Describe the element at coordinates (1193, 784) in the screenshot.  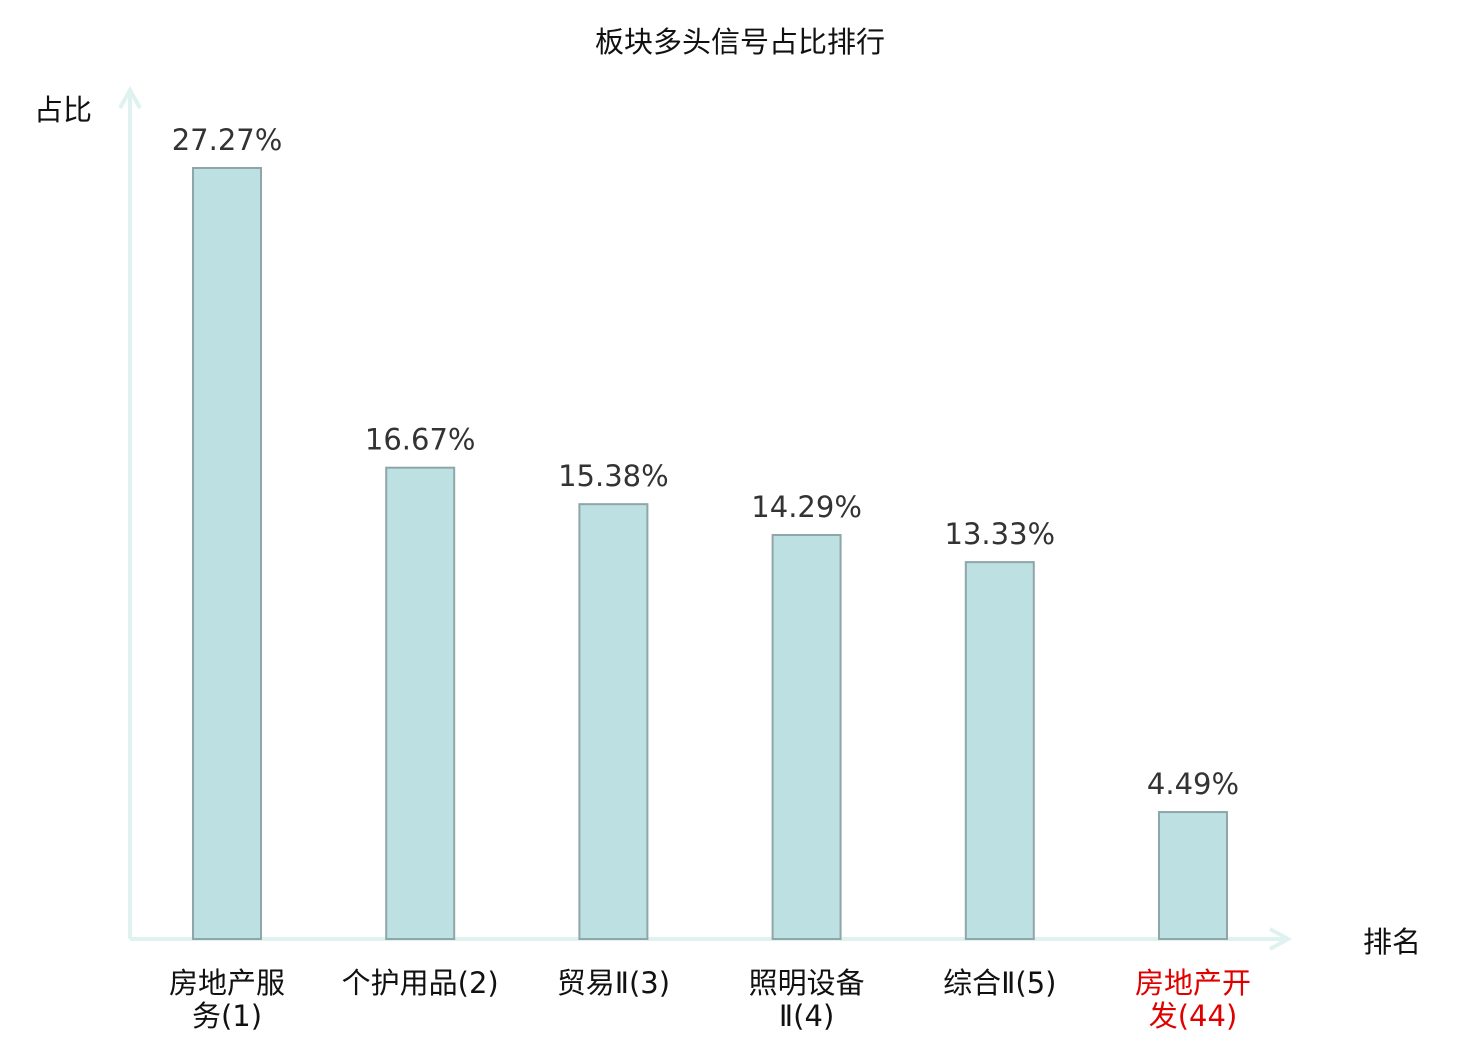
I see `data-label: 4.49%` at that location.